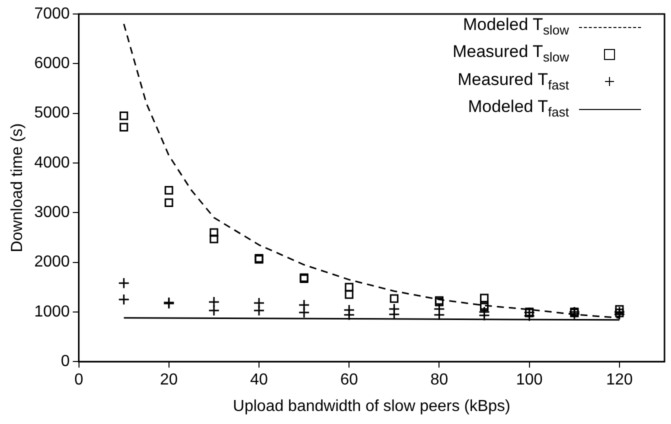 This screenshot has height=424, width=671. I want to click on y-tick-label: 7000, so click(52, 13).